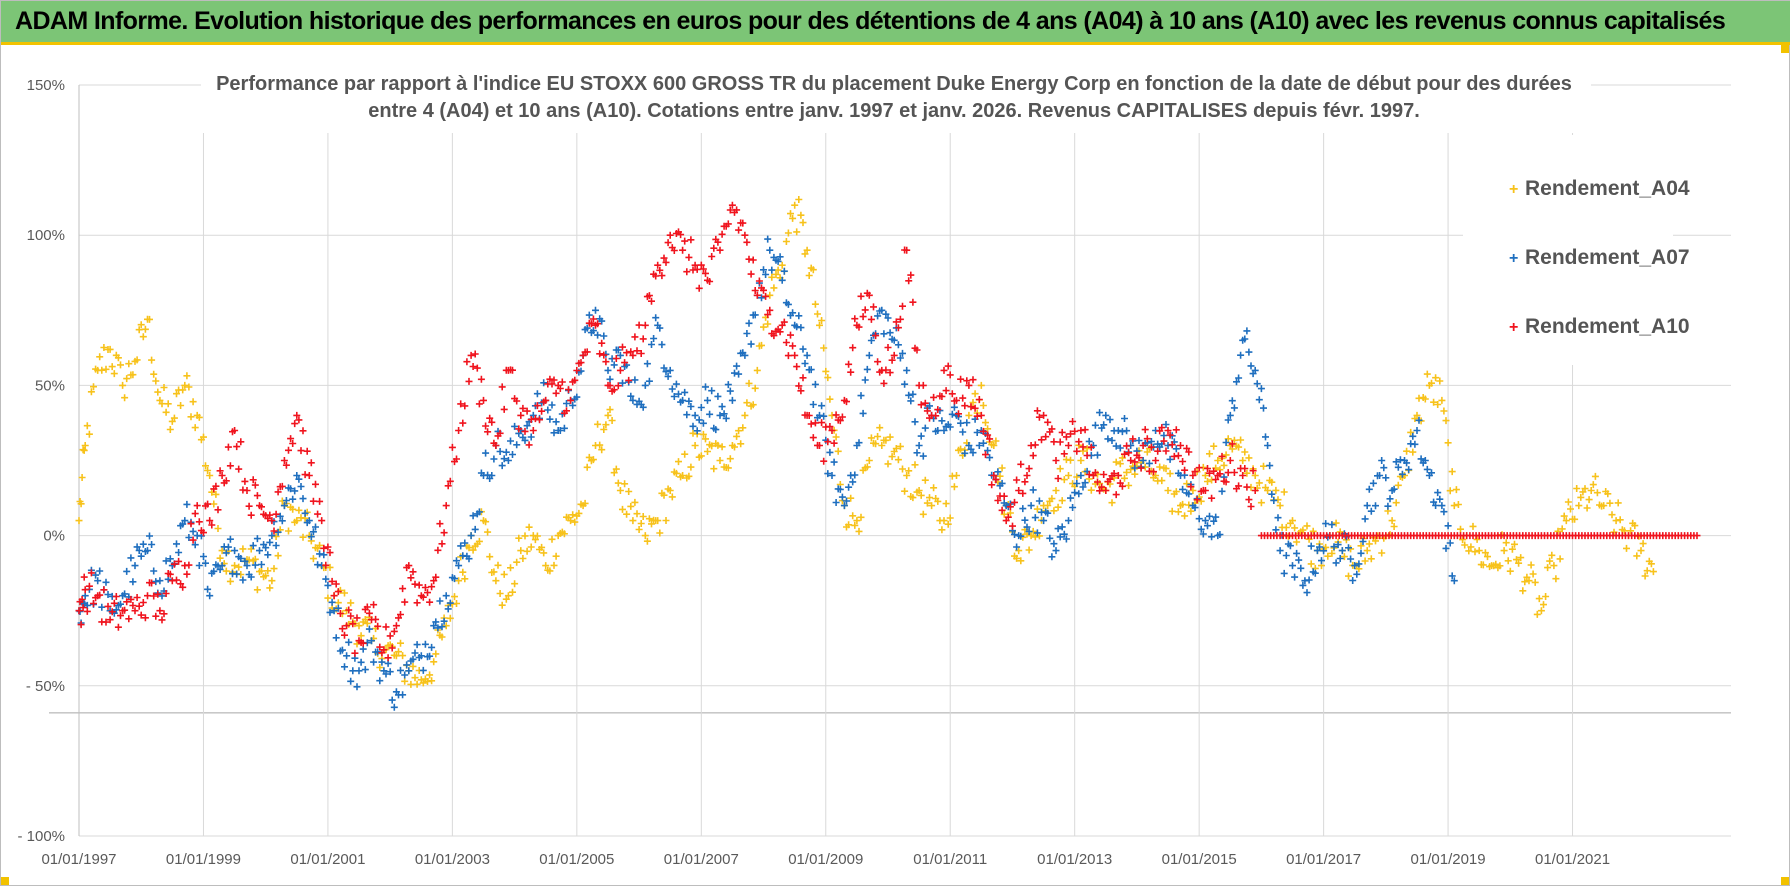  Describe the element at coordinates (46, 85) in the screenshot. I see `y-tick-label: 150%` at that location.